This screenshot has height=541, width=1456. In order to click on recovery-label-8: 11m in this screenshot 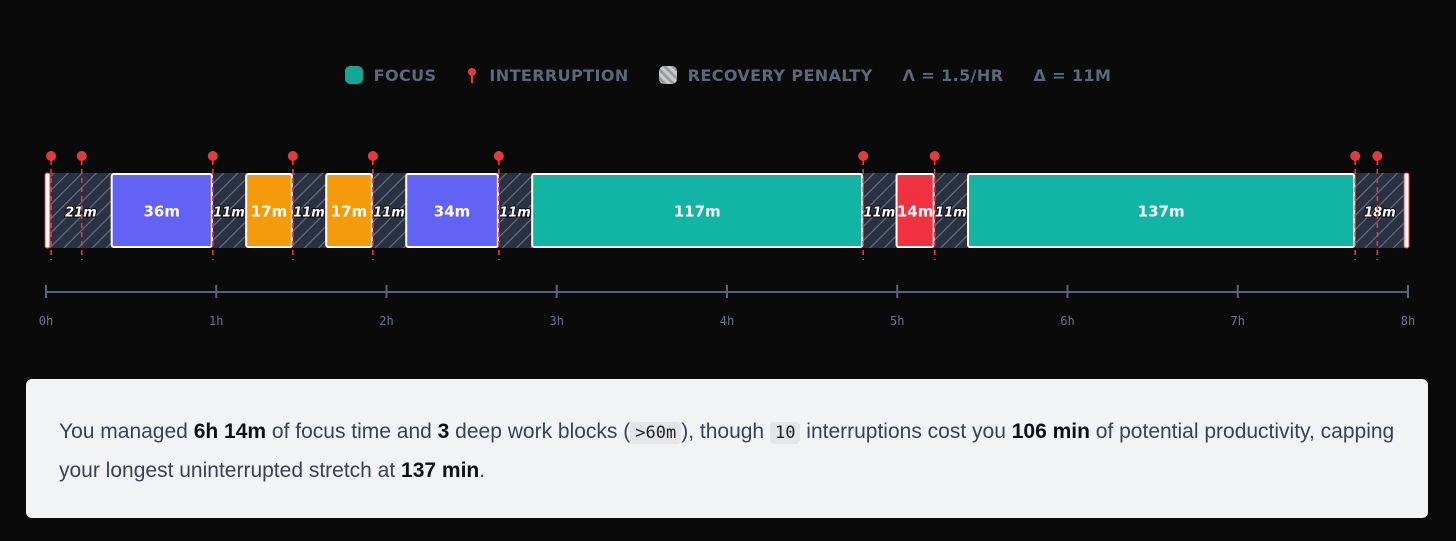, I will do `click(515, 213)`.